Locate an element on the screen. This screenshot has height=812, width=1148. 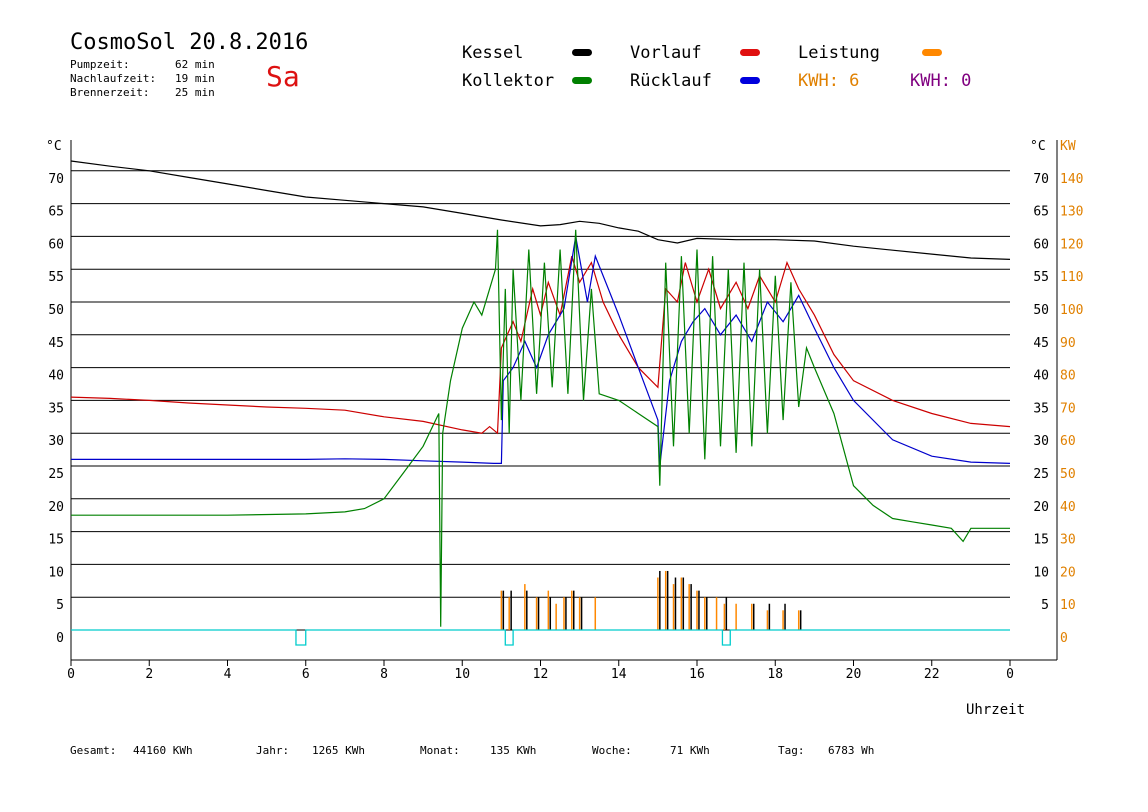
y-power-label: 60 is located at coordinates (1068, 441).